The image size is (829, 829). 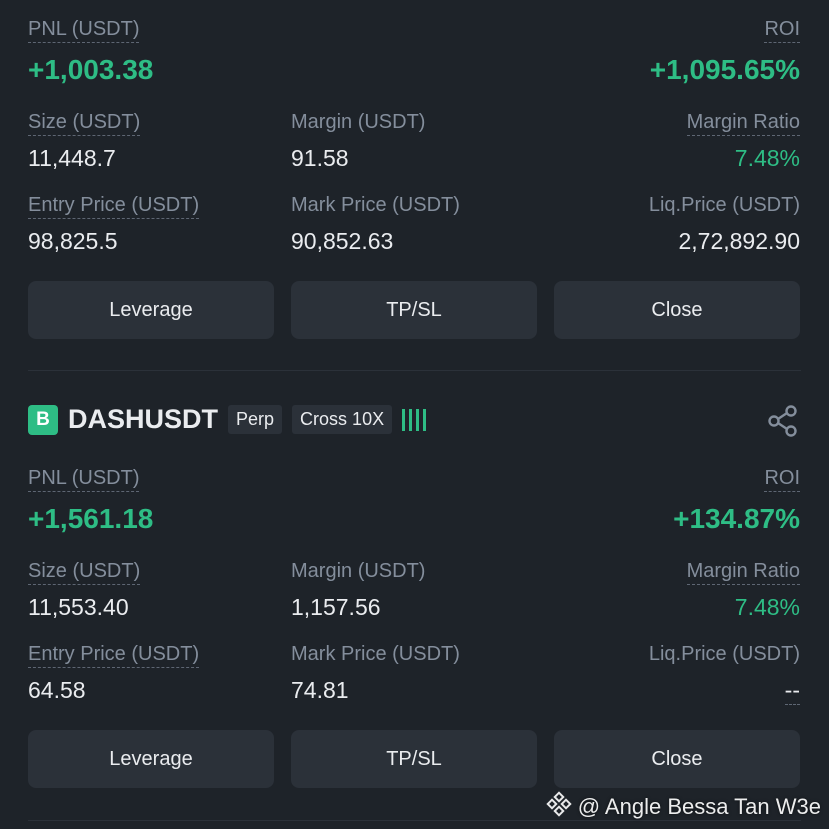 I want to click on watermark-text: @ Angle Bessa Tan W3e, so click(x=699, y=806).